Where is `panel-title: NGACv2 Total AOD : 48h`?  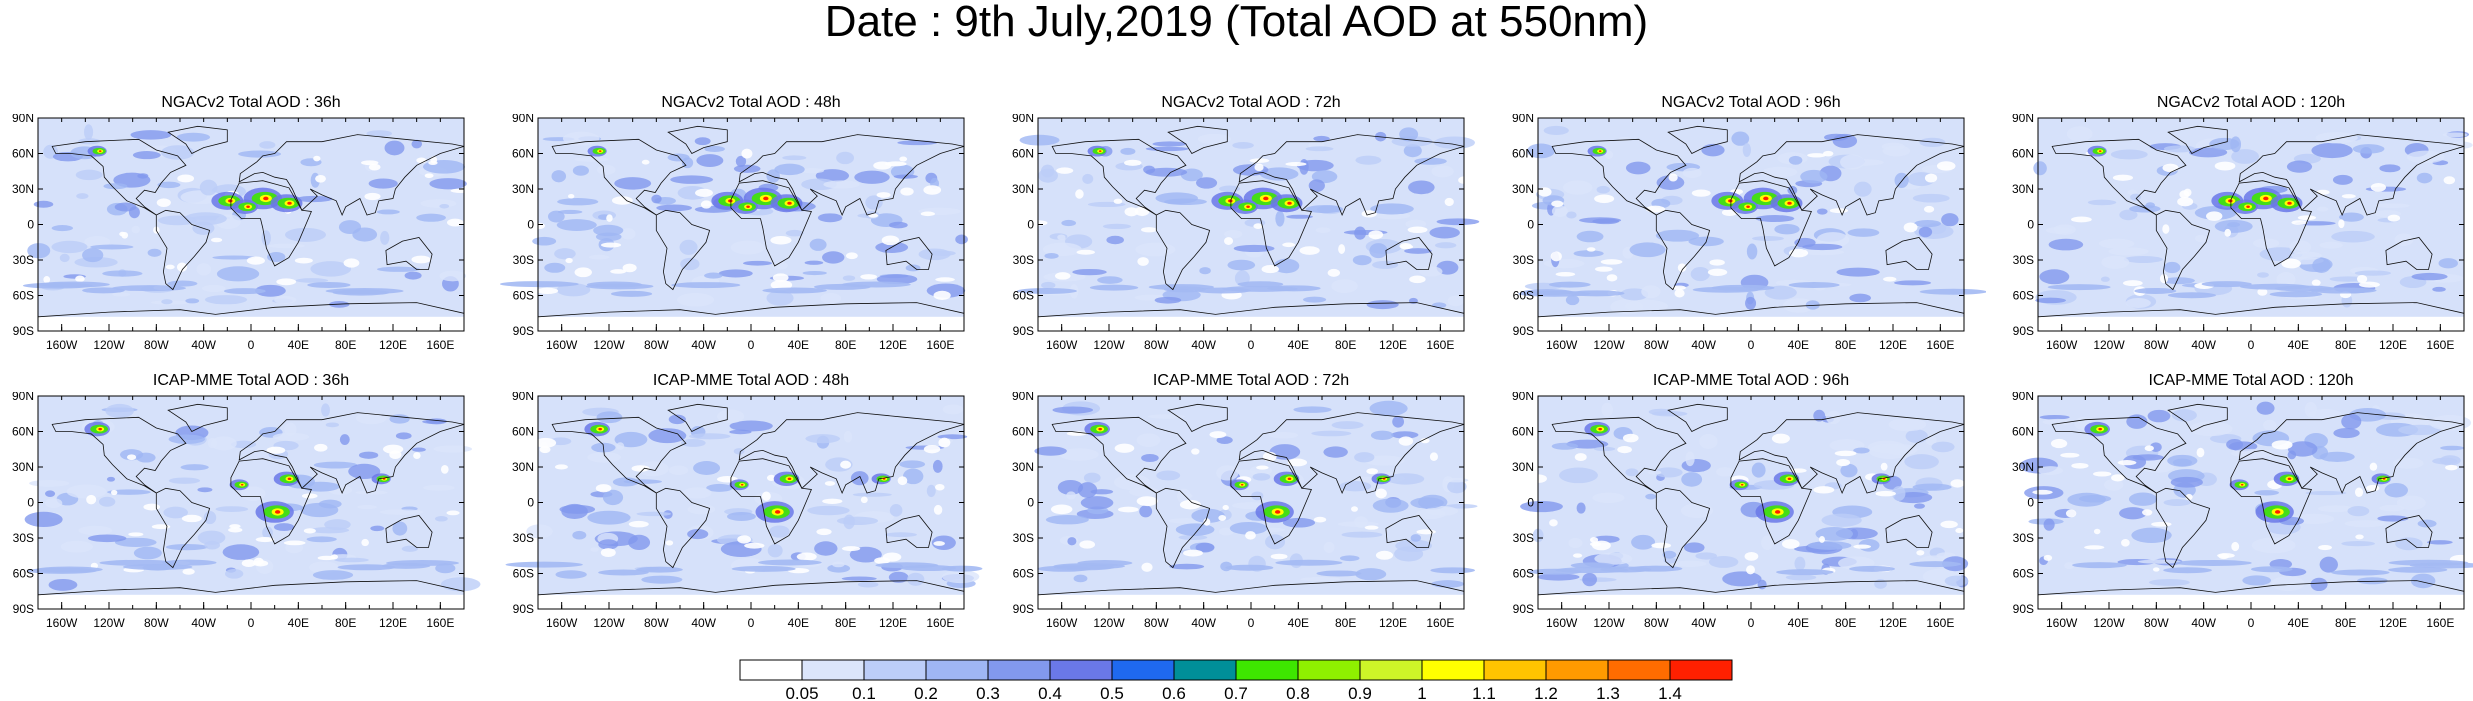 panel-title: NGACv2 Total AOD : 48h is located at coordinates (751, 102).